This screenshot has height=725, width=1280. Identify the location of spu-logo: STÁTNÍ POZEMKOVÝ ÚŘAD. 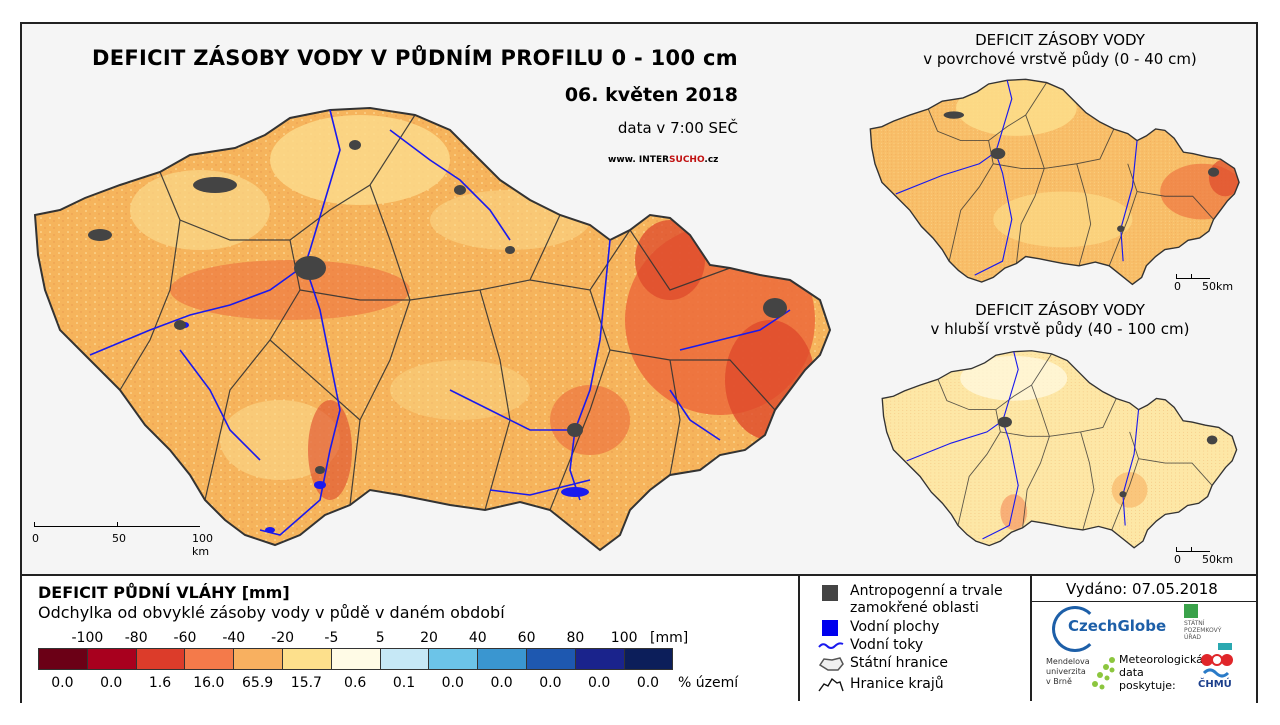
(1202, 622).